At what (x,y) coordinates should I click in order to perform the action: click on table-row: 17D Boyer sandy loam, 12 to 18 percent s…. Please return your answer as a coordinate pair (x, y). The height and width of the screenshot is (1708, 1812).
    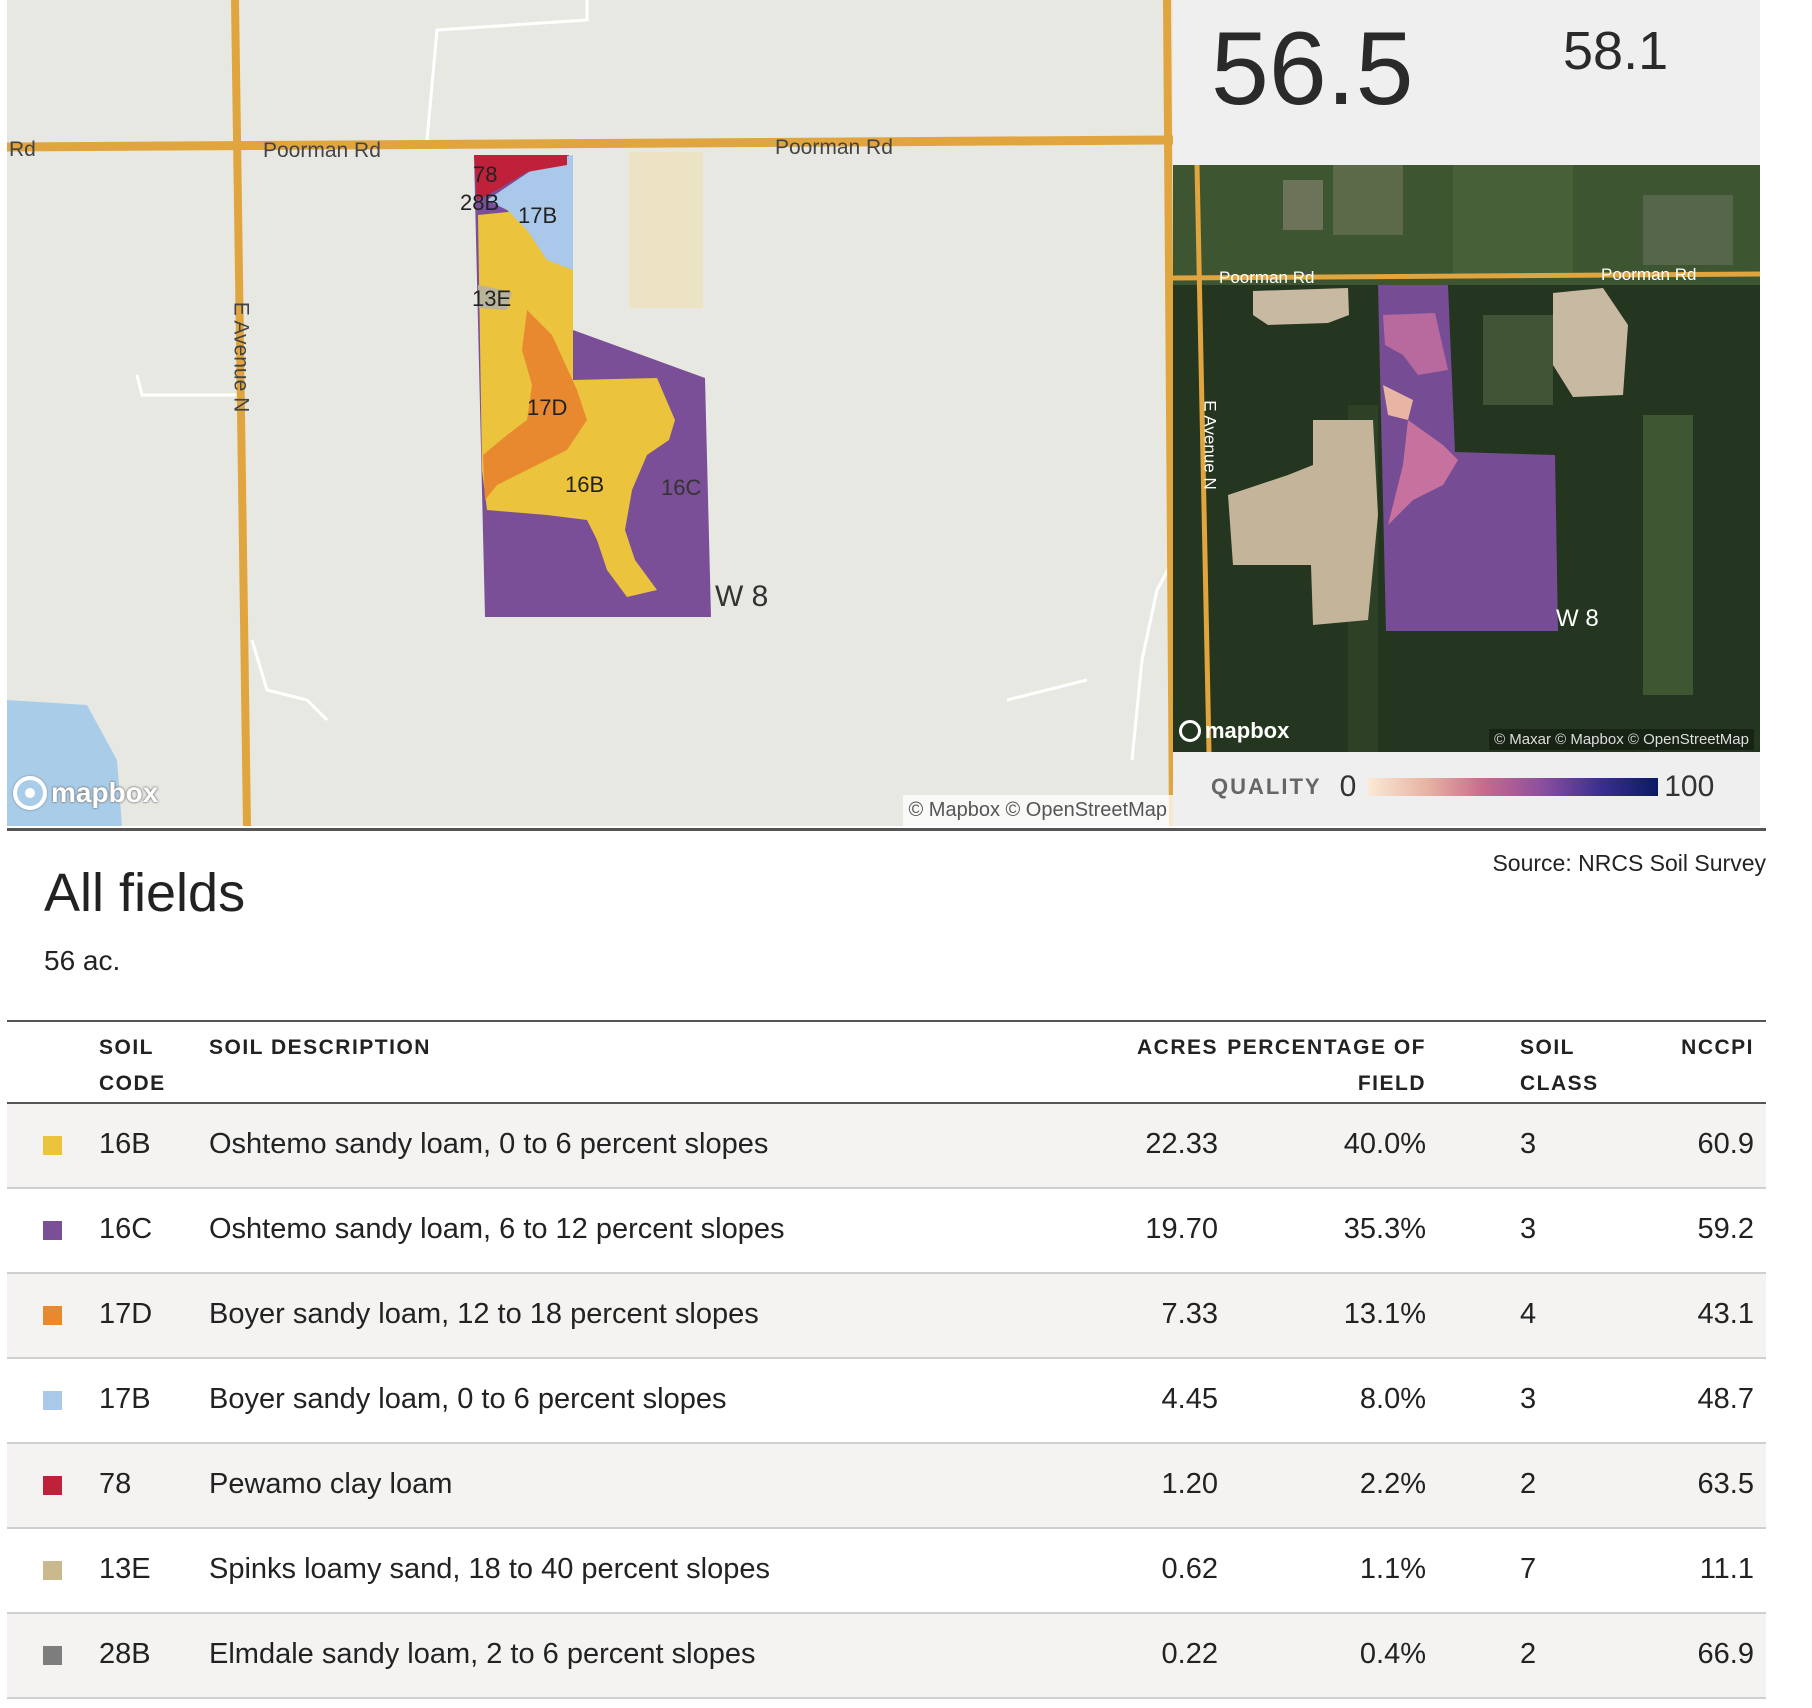
    Looking at the image, I should click on (886, 1316).